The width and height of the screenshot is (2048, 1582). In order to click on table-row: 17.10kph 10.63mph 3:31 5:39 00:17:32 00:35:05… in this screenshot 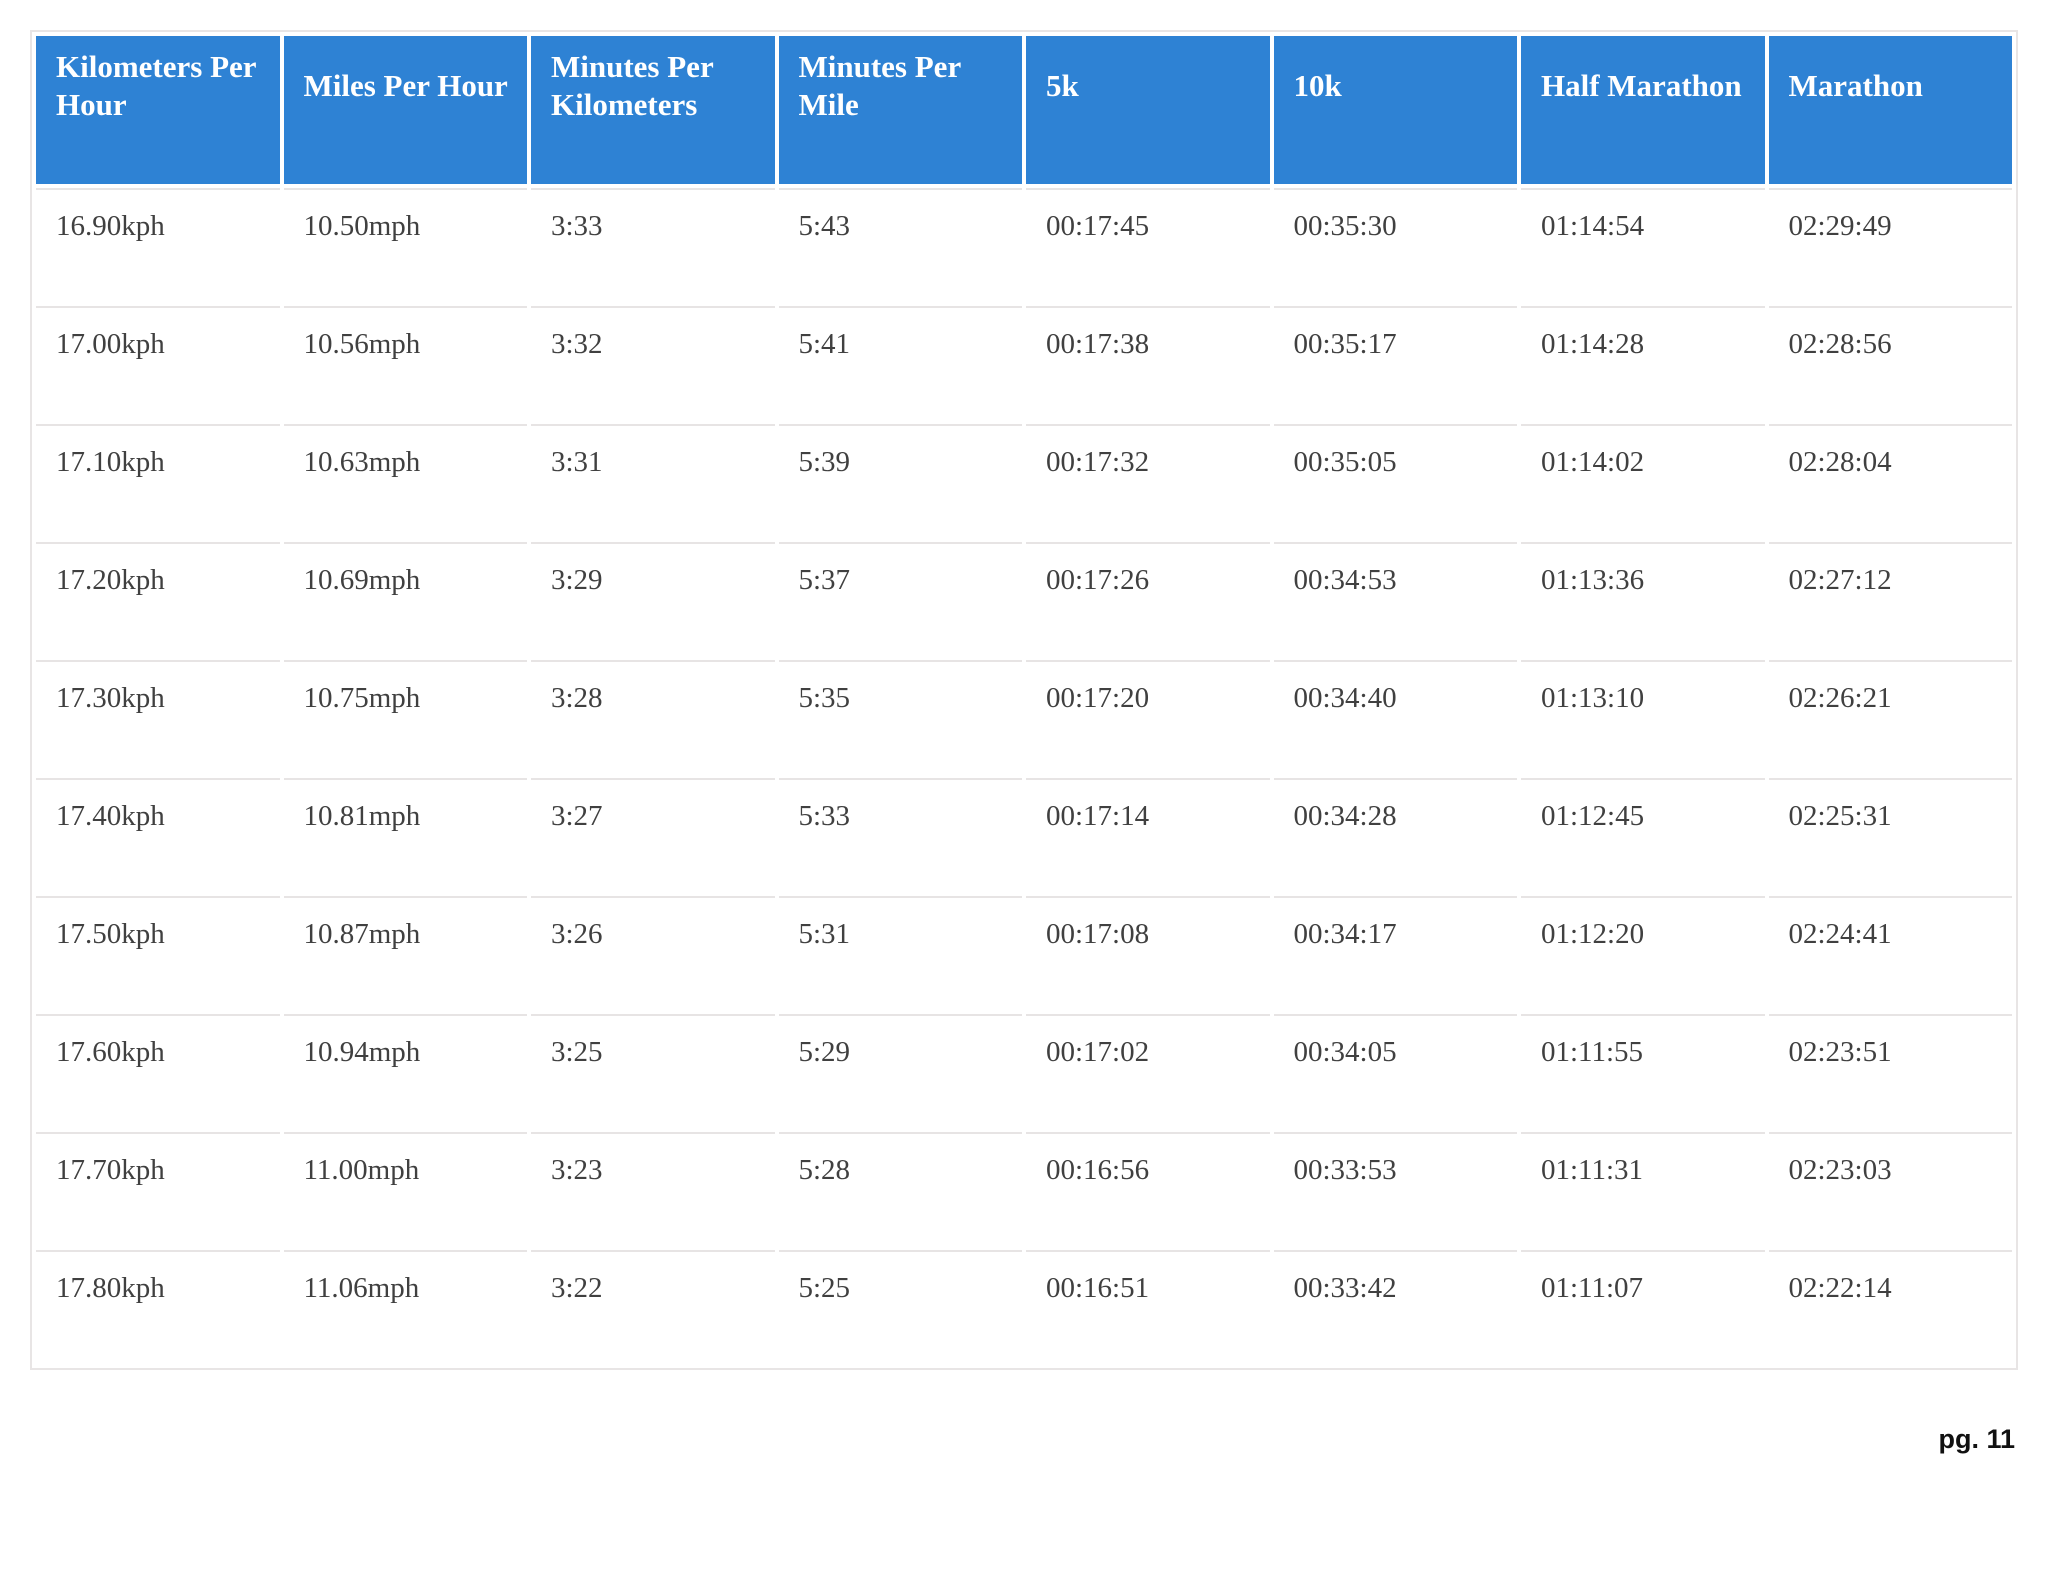, I will do `click(1024, 481)`.